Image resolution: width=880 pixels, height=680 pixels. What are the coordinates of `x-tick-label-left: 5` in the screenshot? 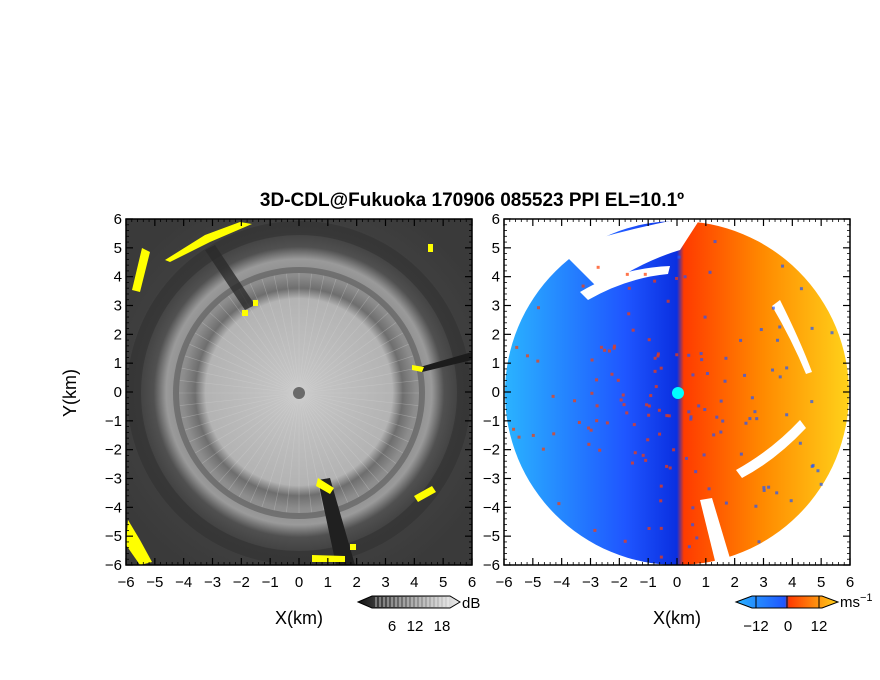 It's located at (443, 582).